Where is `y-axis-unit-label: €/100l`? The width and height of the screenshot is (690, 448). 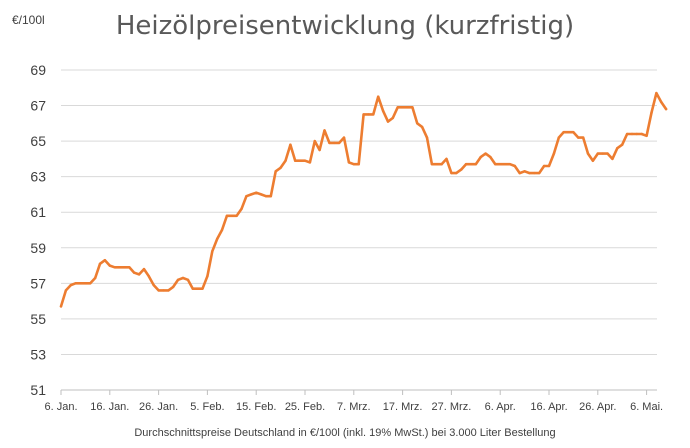
y-axis-unit-label: €/100l is located at coordinates (28, 20).